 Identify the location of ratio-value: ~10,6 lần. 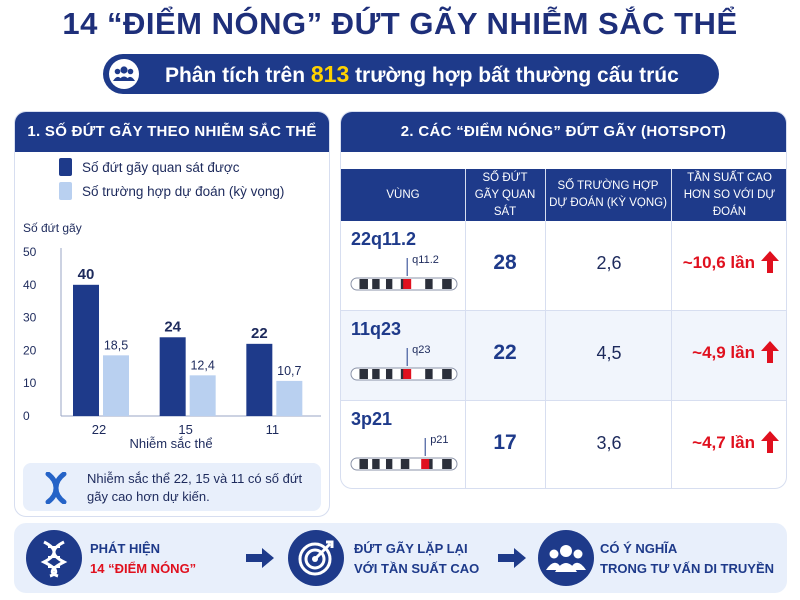
(718, 262).